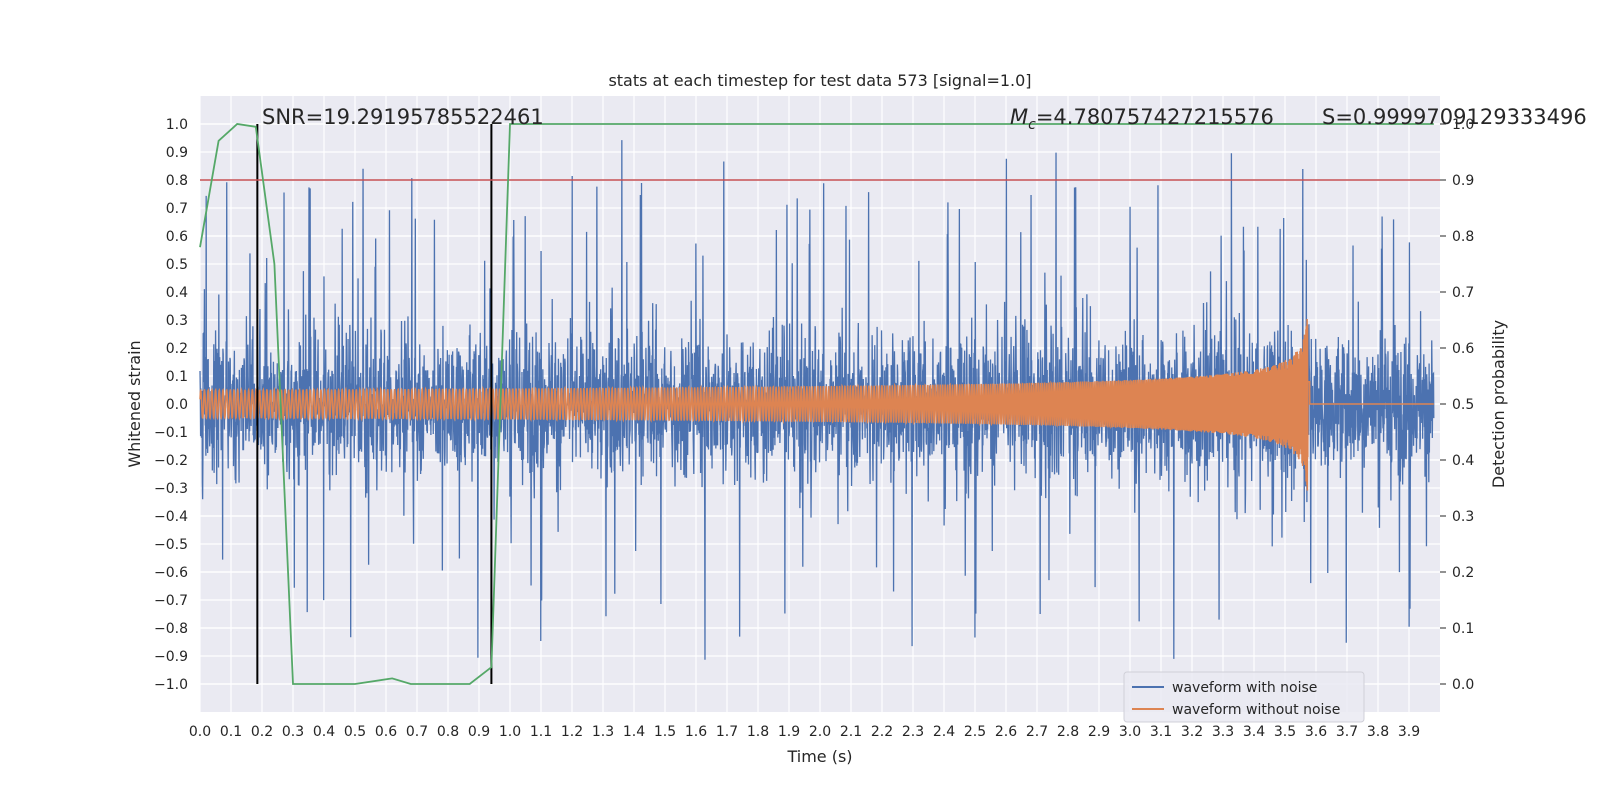 This screenshot has height=800, width=1600. Describe the element at coordinates (1463, 517) in the screenshot. I see `right-tick-label: 0.3` at that location.